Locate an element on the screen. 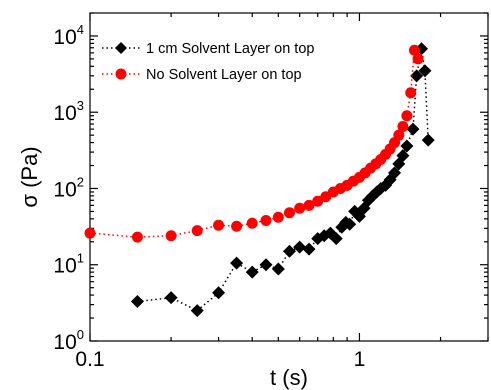 The image size is (491, 390). y-tick-label: 10² is located at coordinates (68, 187).